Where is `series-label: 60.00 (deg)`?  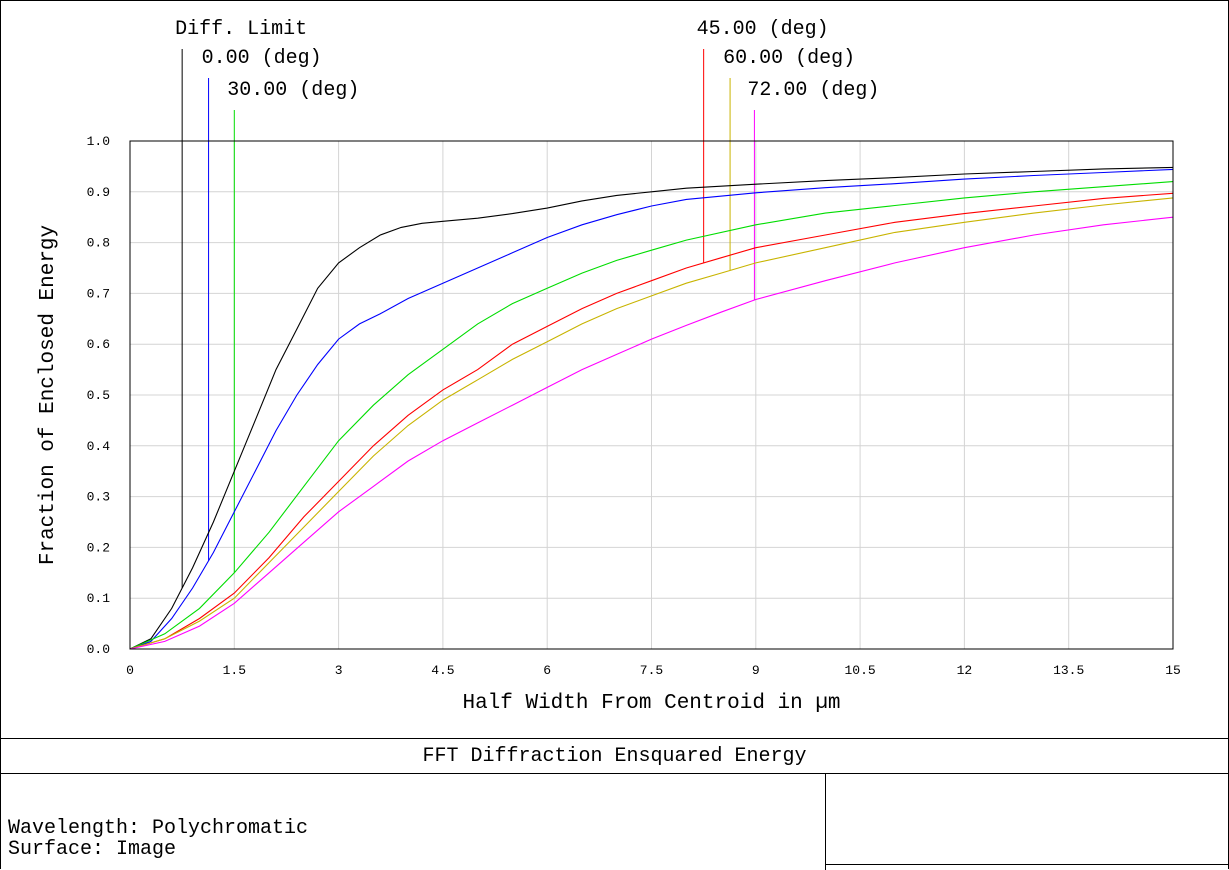 series-label: 60.00 (deg) is located at coordinates (789, 58).